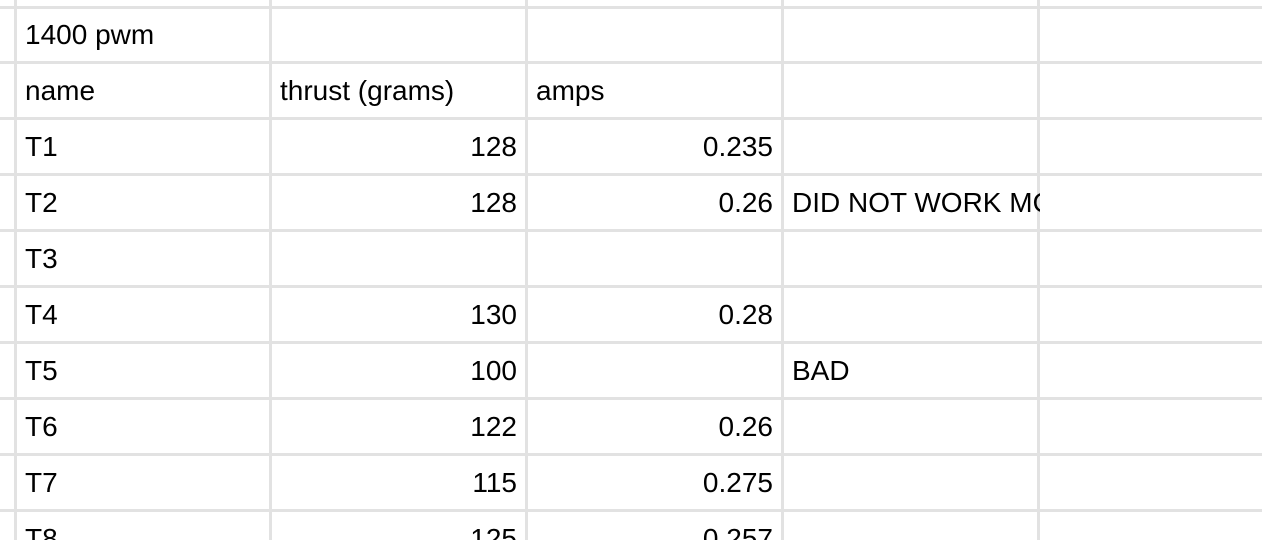 The image size is (1262, 540). What do you see at coordinates (143, 526) in the screenshot?
I see `cell-name: T8` at bounding box center [143, 526].